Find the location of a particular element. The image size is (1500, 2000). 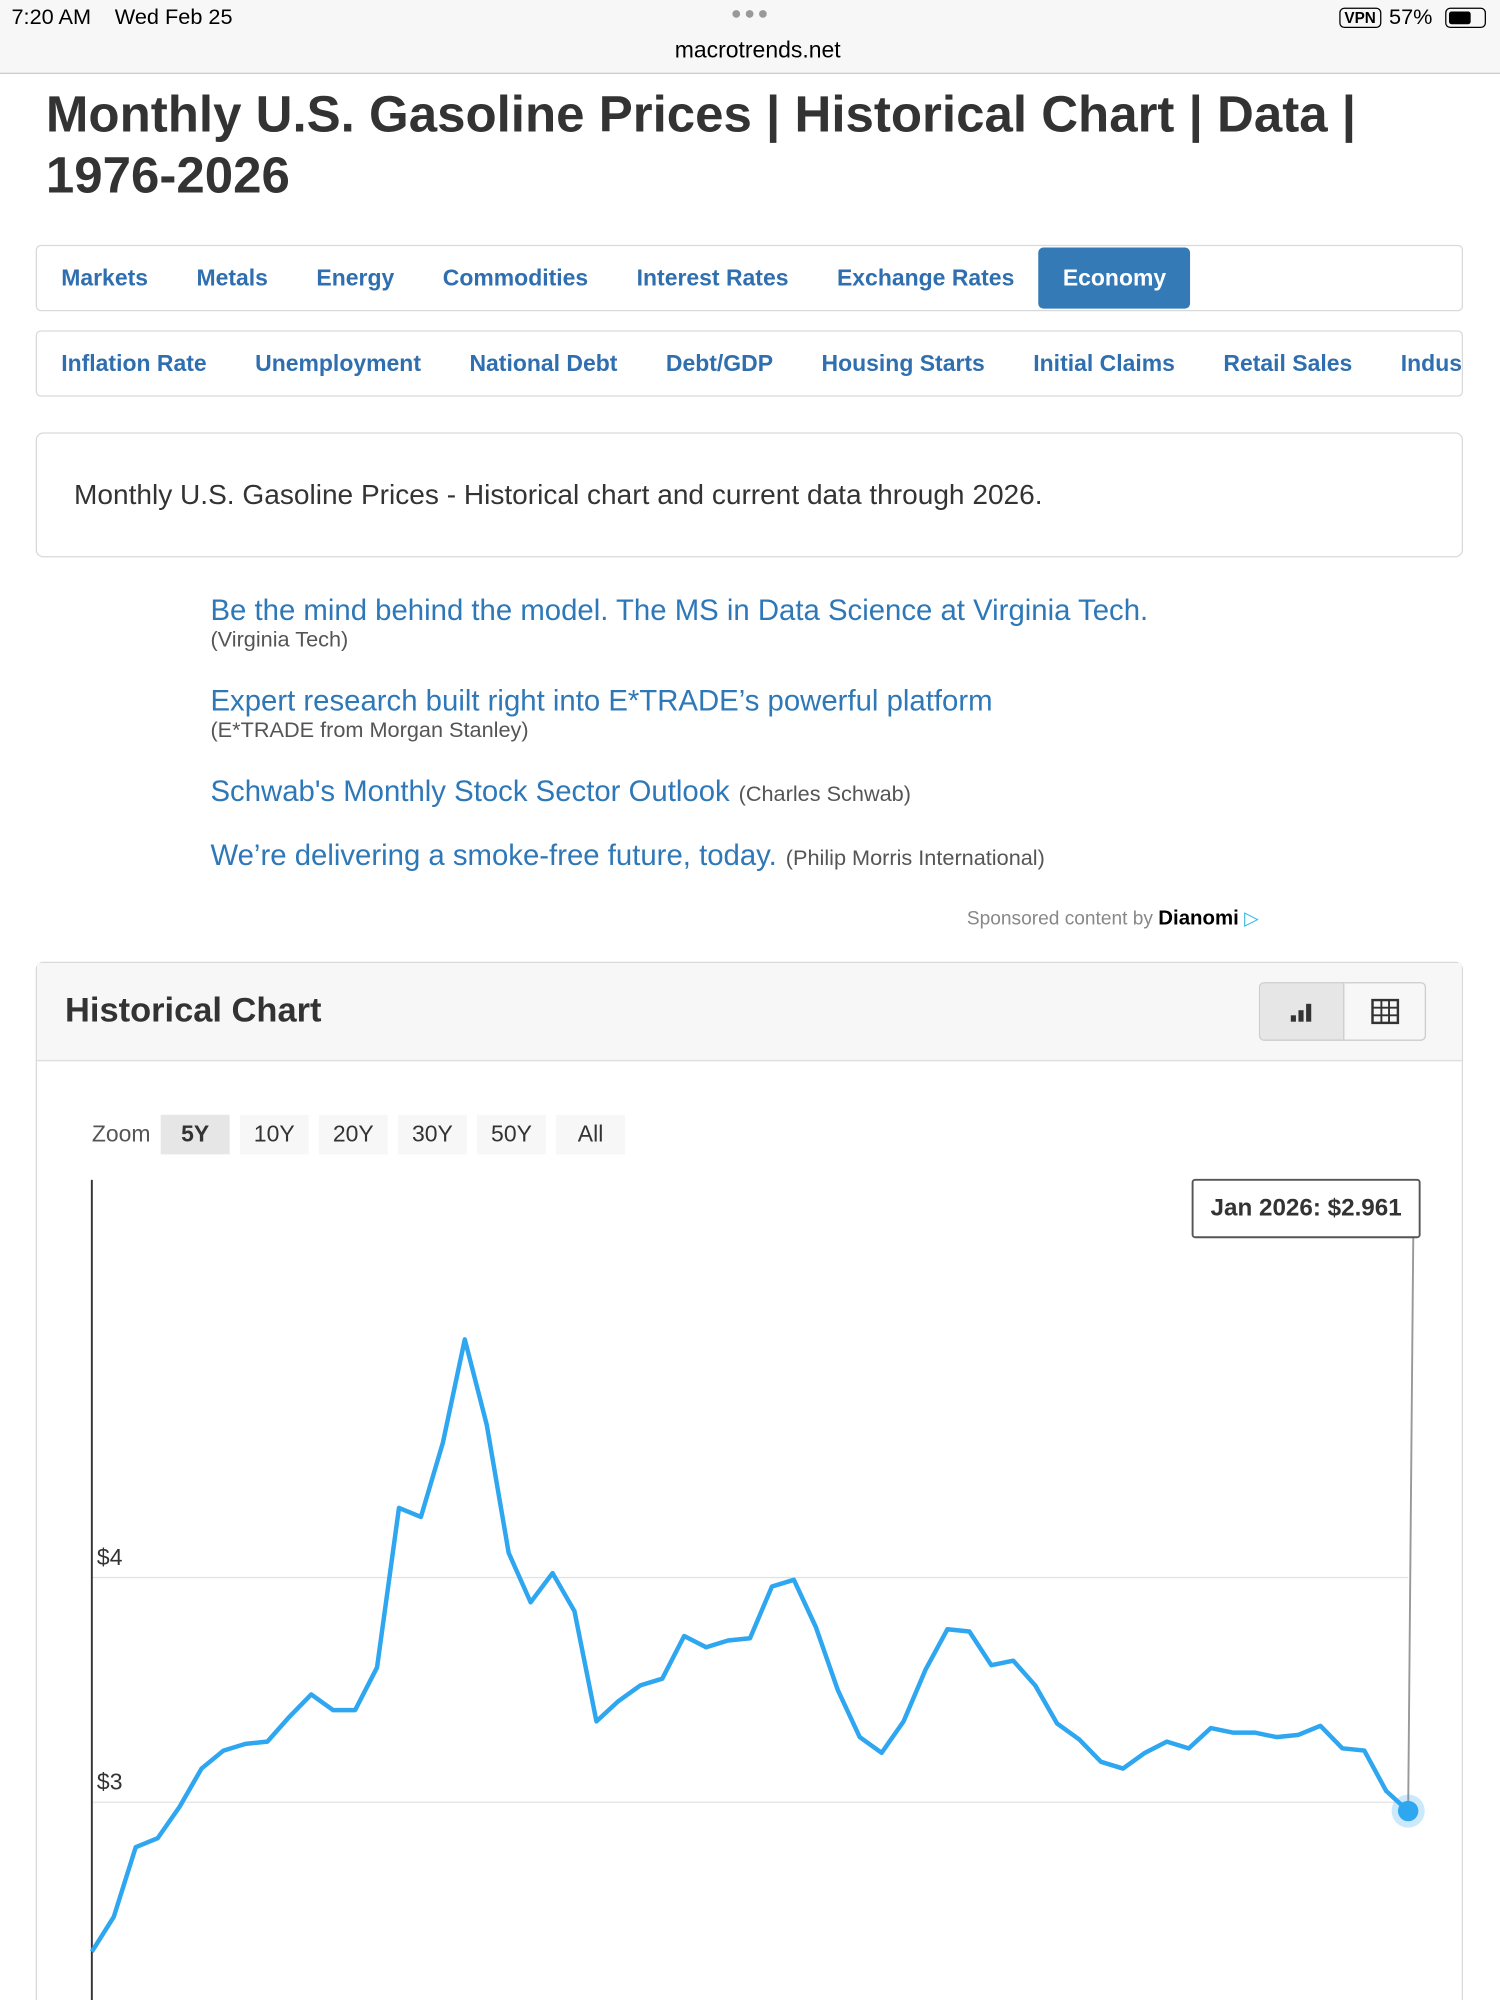

zoom-button: 10Y is located at coordinates (274, 1134).